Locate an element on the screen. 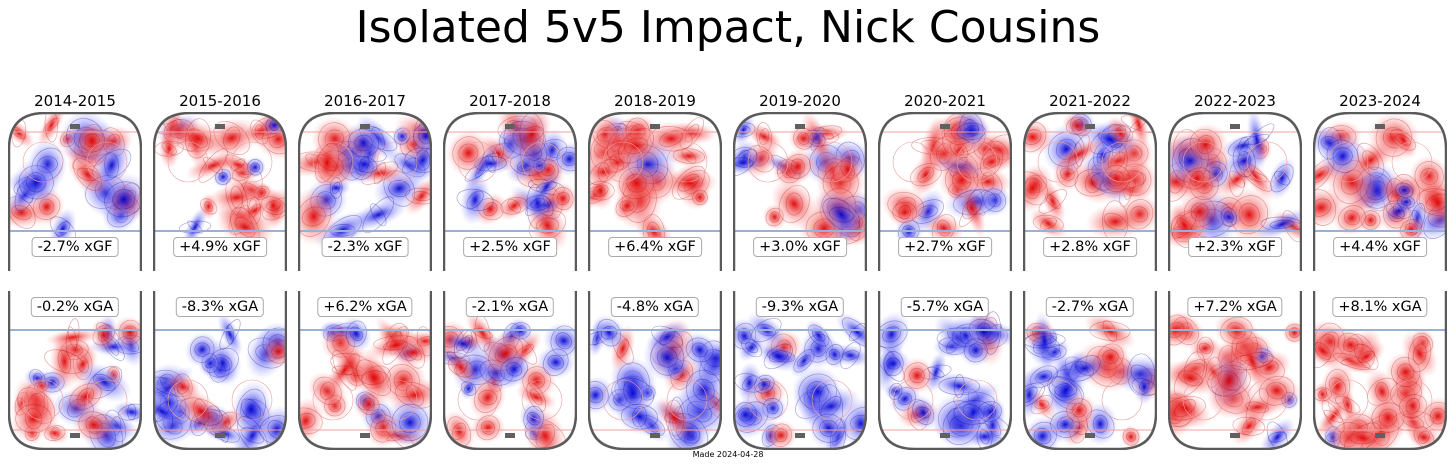  xga-rink-panel: +7.2% xGA is located at coordinates (1235, 370).